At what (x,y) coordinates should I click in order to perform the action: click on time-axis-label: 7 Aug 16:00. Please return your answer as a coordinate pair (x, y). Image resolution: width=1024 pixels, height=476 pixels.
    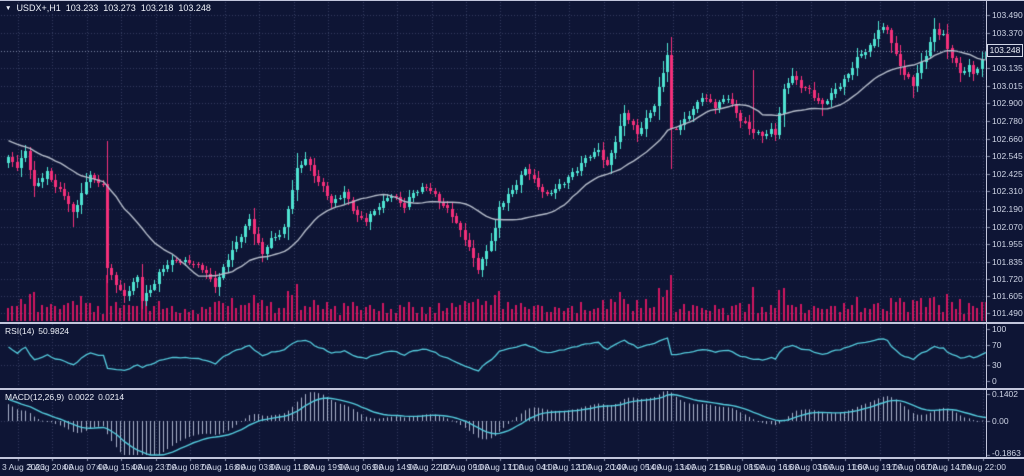
    Looking at the image, I should click on (223, 467).